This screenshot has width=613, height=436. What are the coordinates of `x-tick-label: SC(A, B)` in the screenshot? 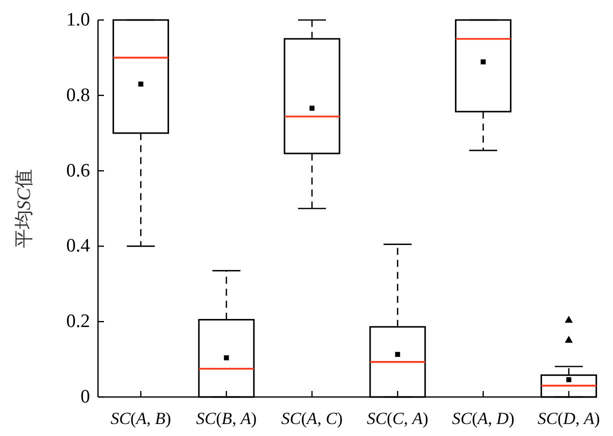 It's located at (141, 418).